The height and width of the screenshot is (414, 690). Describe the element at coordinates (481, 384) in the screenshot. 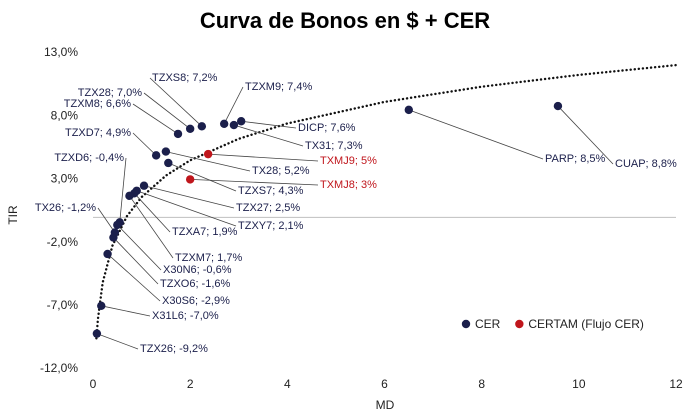

I see `x-tick-label: 8` at that location.